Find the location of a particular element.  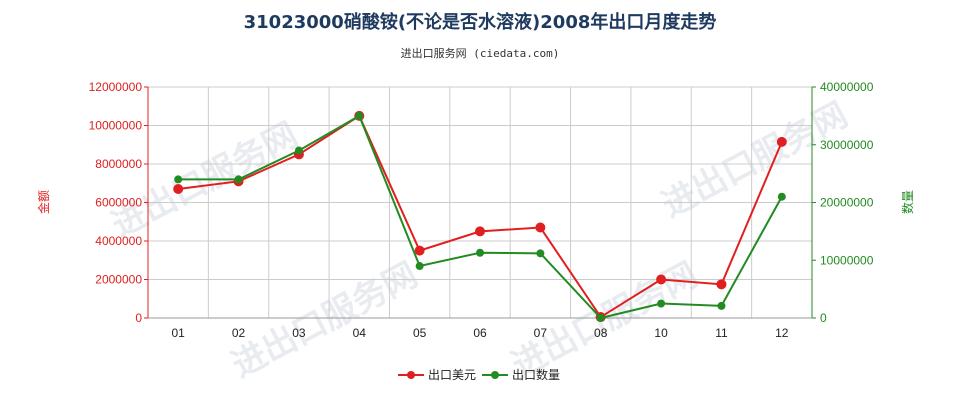

left-tick-label: 10000000 is located at coordinates (116, 126).